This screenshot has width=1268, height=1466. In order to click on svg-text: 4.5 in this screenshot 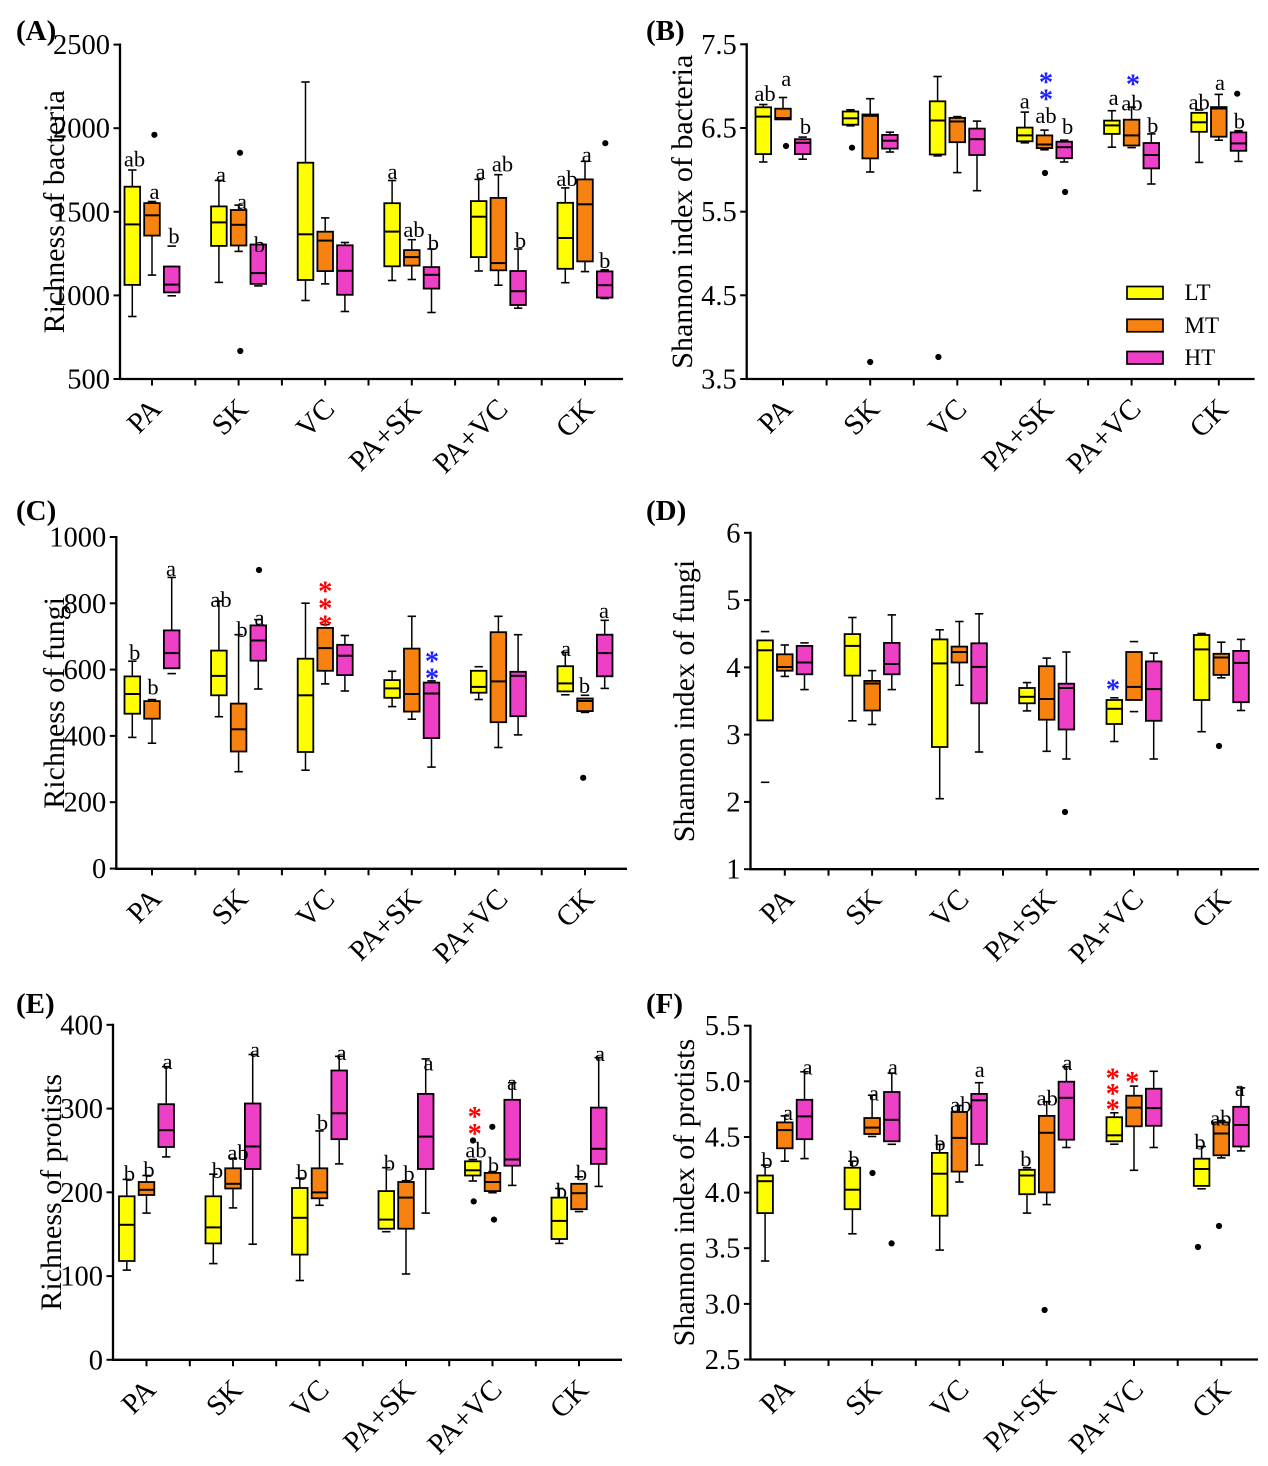, I will do `click(719, 296)`.